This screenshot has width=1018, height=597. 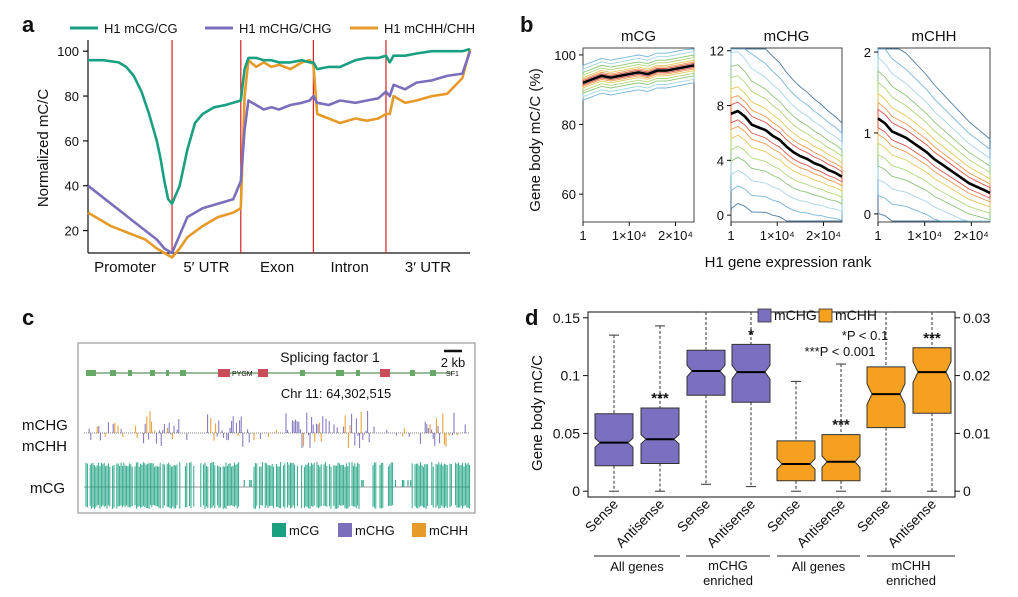 I want to click on scale-bar-label: 2 kb, so click(x=453, y=362).